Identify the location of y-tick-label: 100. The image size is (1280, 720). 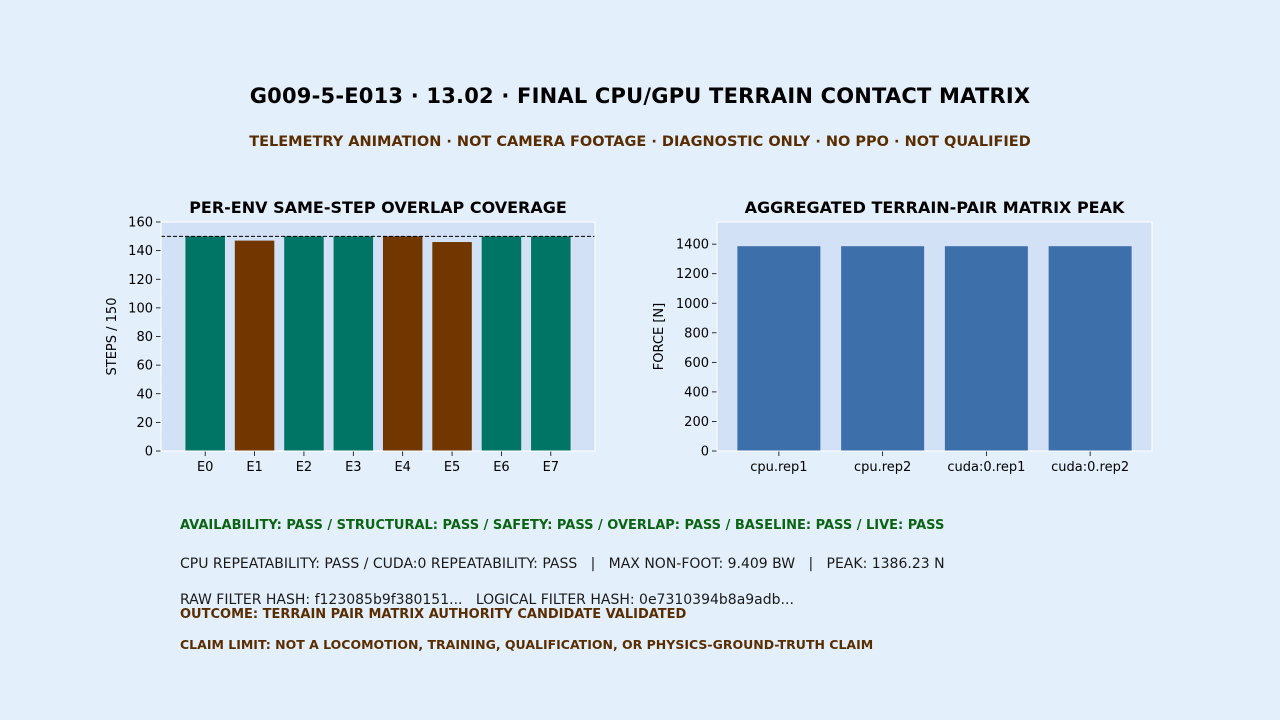
(140, 308).